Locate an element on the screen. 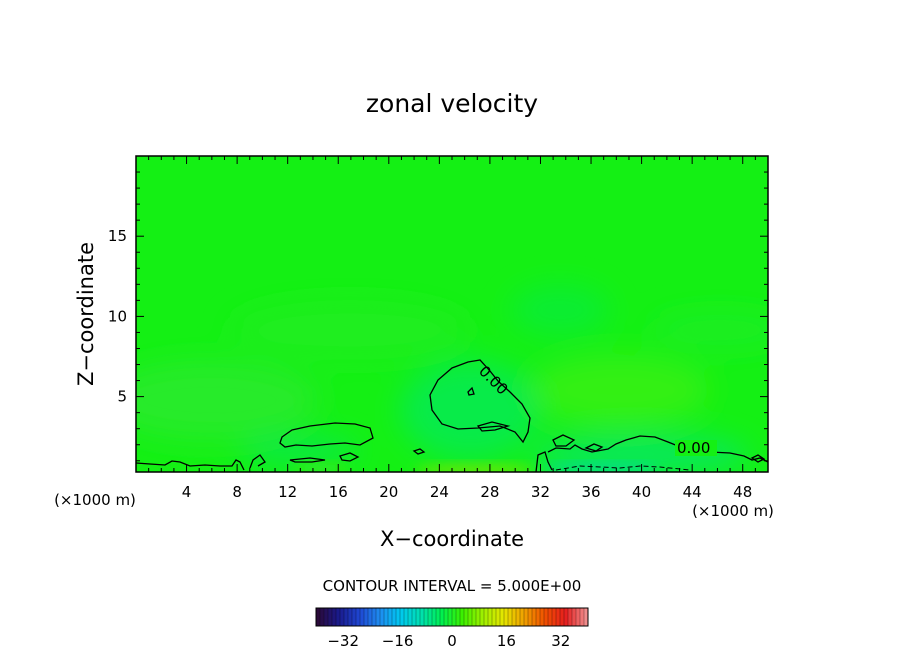 This screenshot has height=654, width=904. x-unit-right: (×1000 m) is located at coordinates (733, 511).